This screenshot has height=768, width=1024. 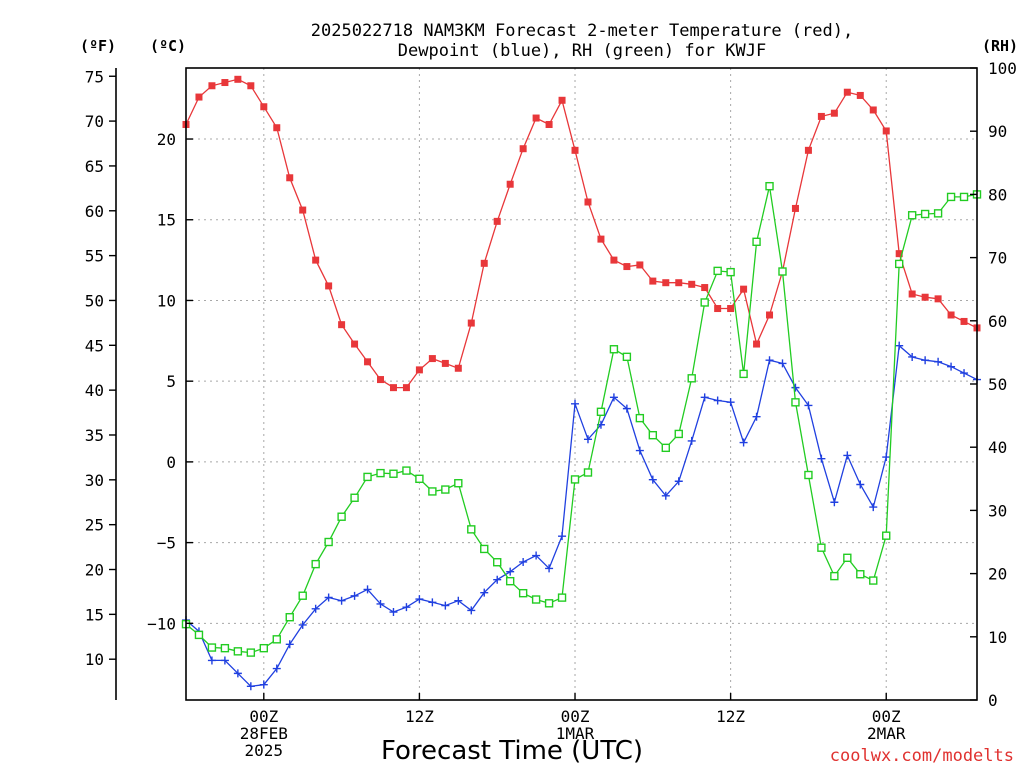 I want to click on fahrenheit-tick-label: 55, so click(x=94, y=256).